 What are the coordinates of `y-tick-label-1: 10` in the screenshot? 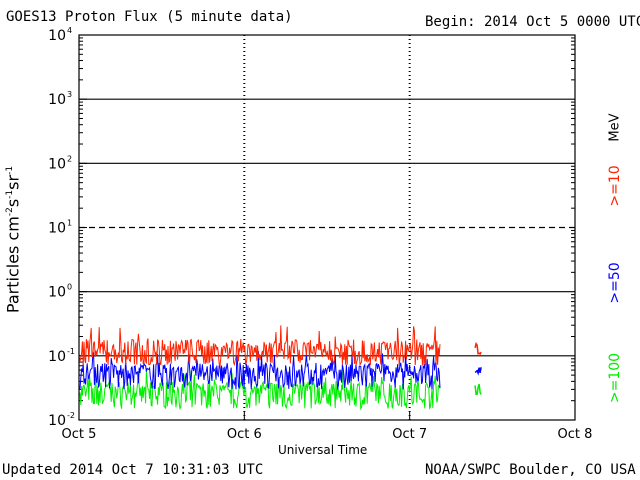 It's located at (57, 357).